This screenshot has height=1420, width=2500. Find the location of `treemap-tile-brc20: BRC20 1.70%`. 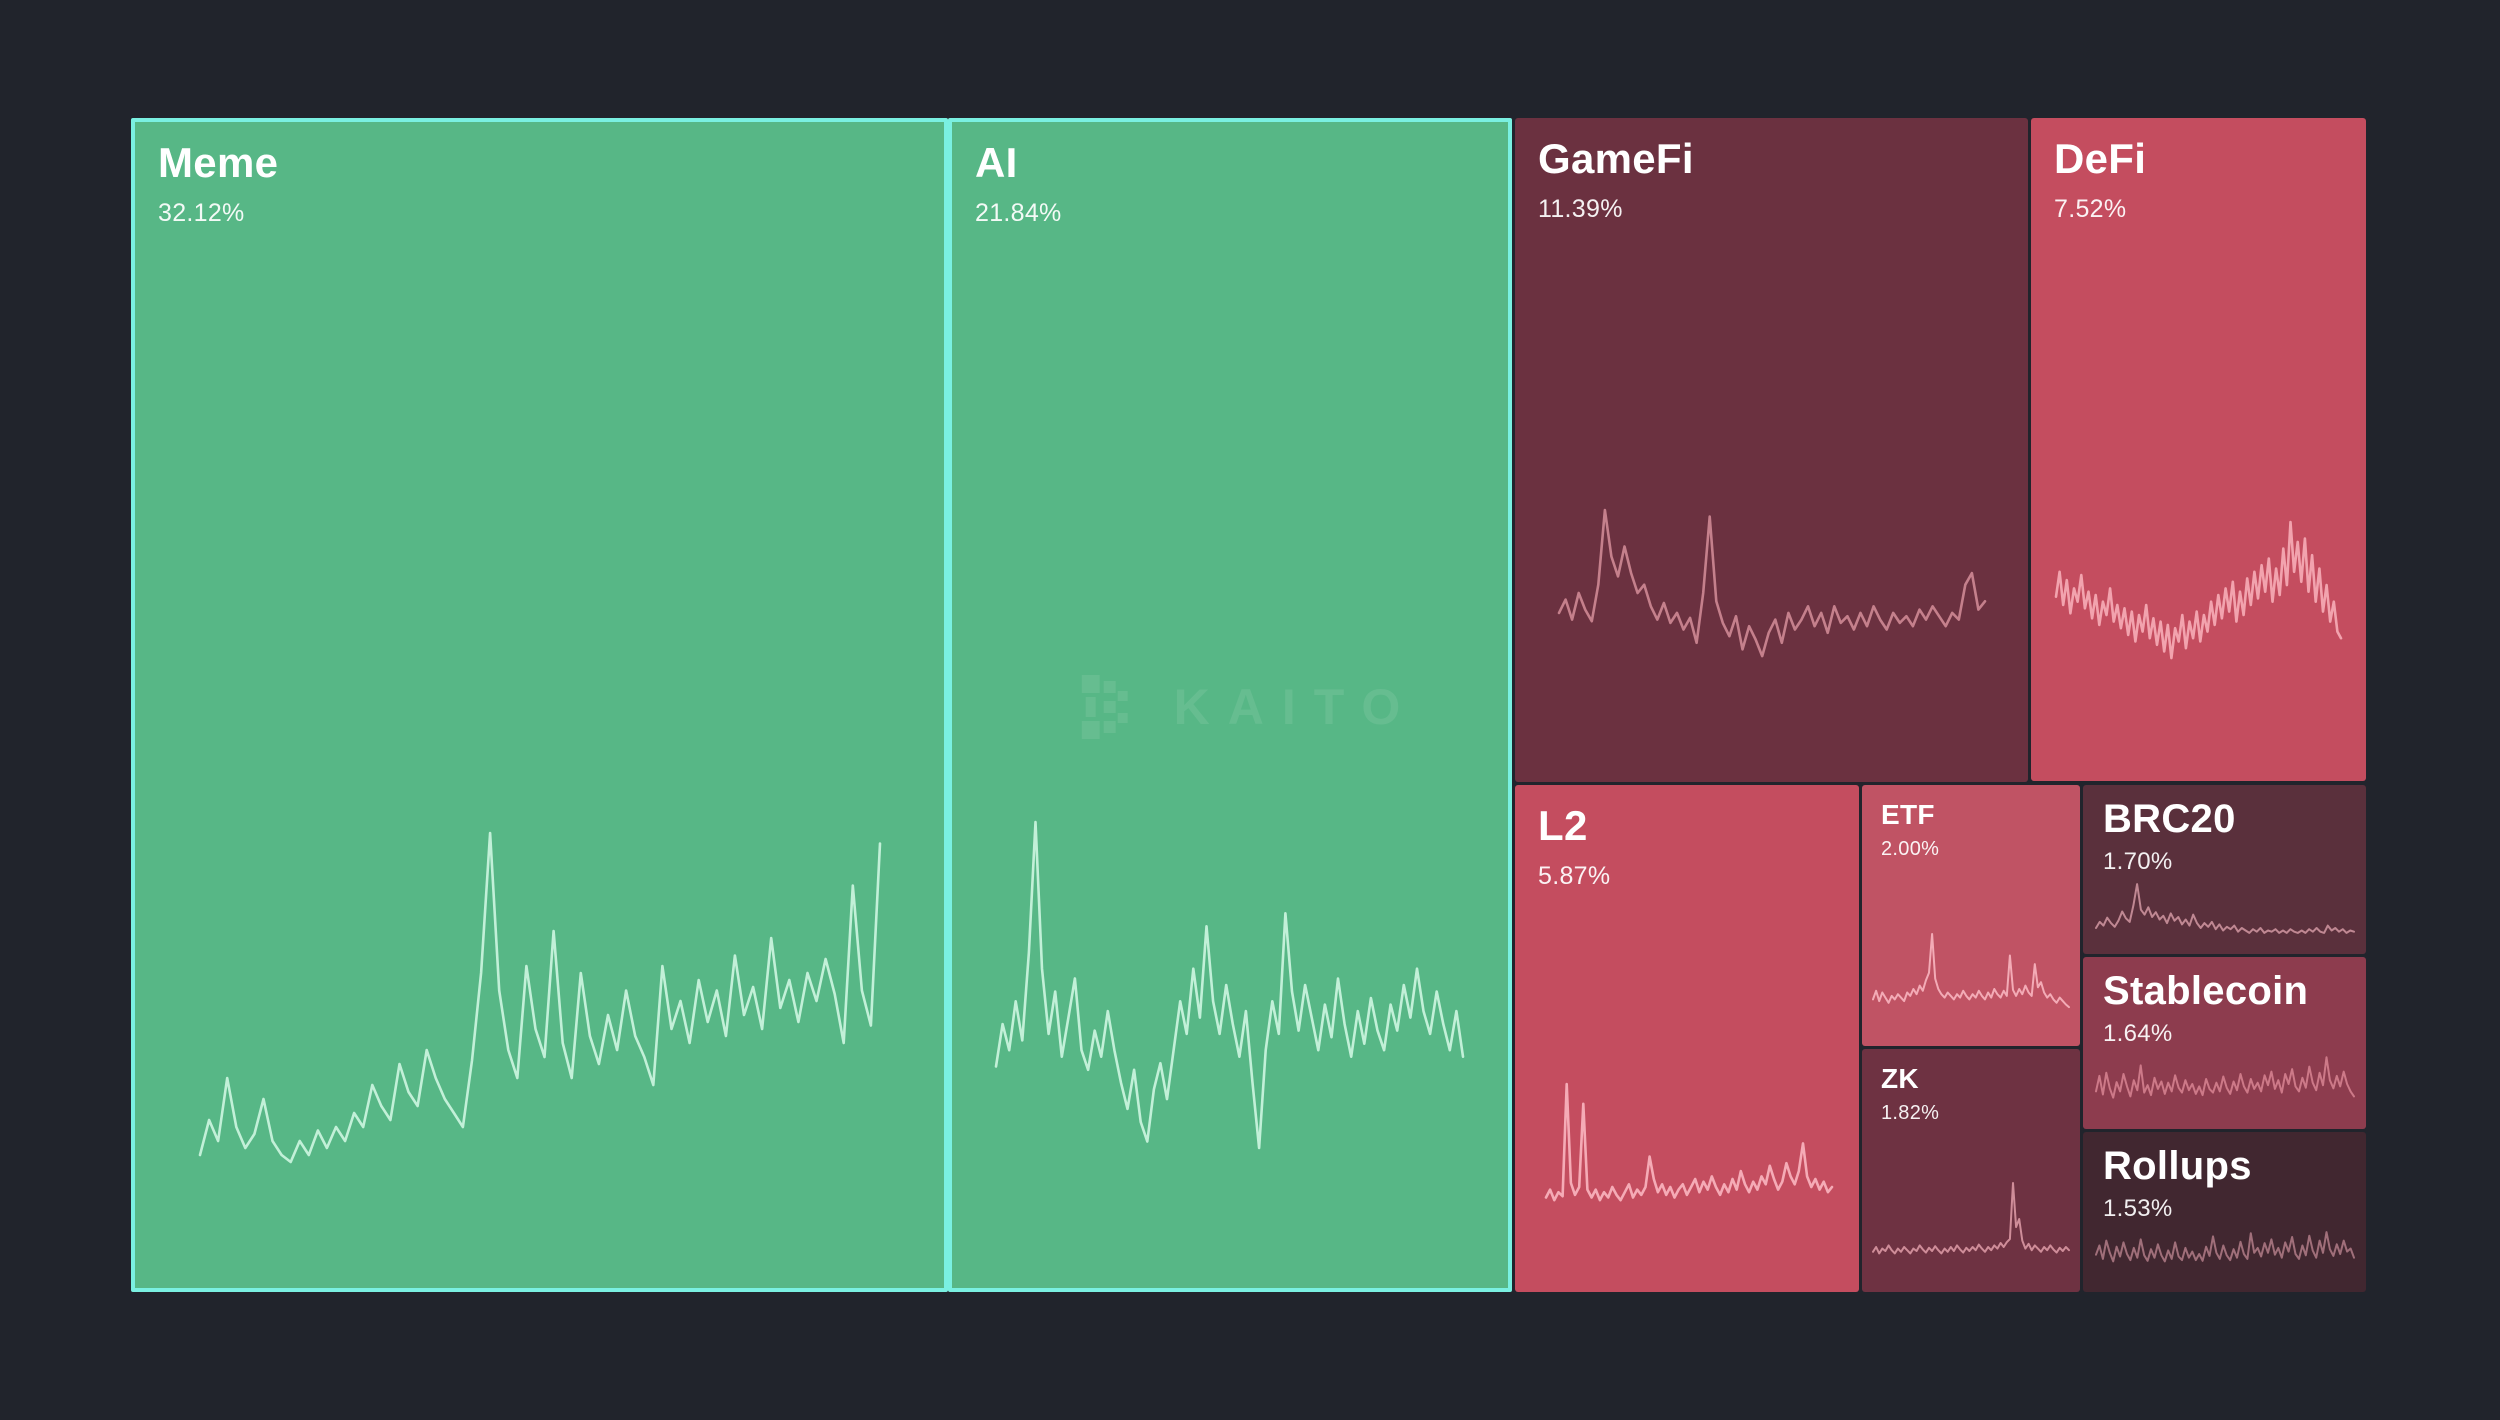

treemap-tile-brc20: BRC20 1.70% is located at coordinates (2224, 869).